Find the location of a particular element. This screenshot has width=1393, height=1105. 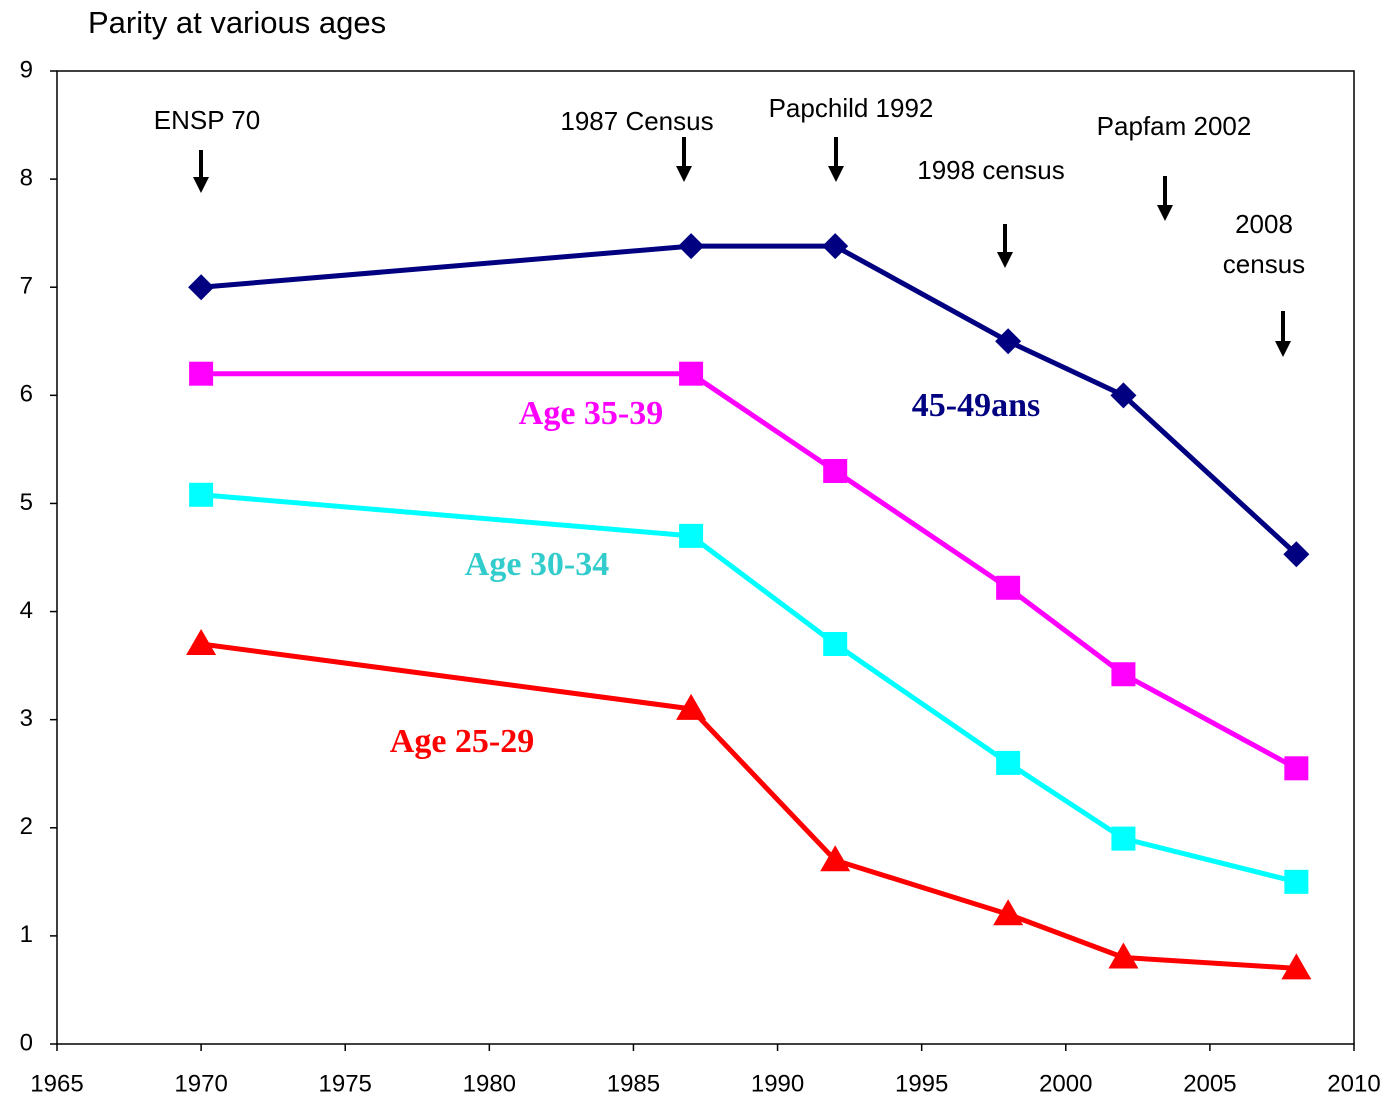

y-tick-label: 1 is located at coordinates (26, 934).